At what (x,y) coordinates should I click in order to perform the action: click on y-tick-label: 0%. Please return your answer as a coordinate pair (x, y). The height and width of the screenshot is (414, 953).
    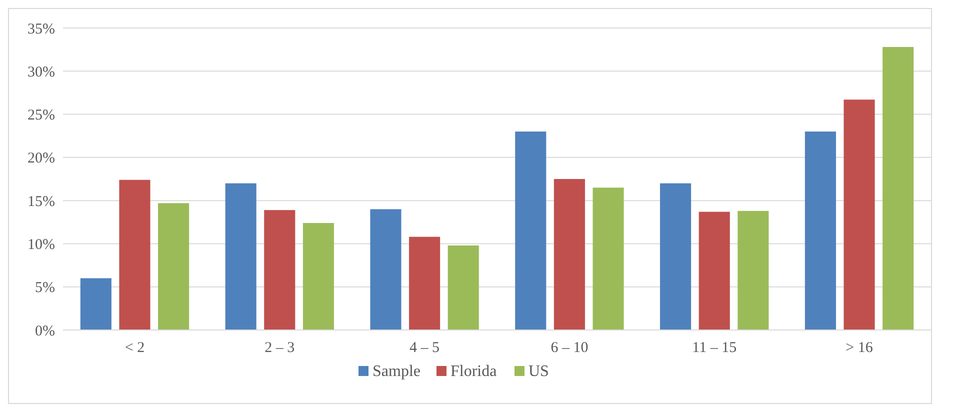
    Looking at the image, I should click on (45, 331).